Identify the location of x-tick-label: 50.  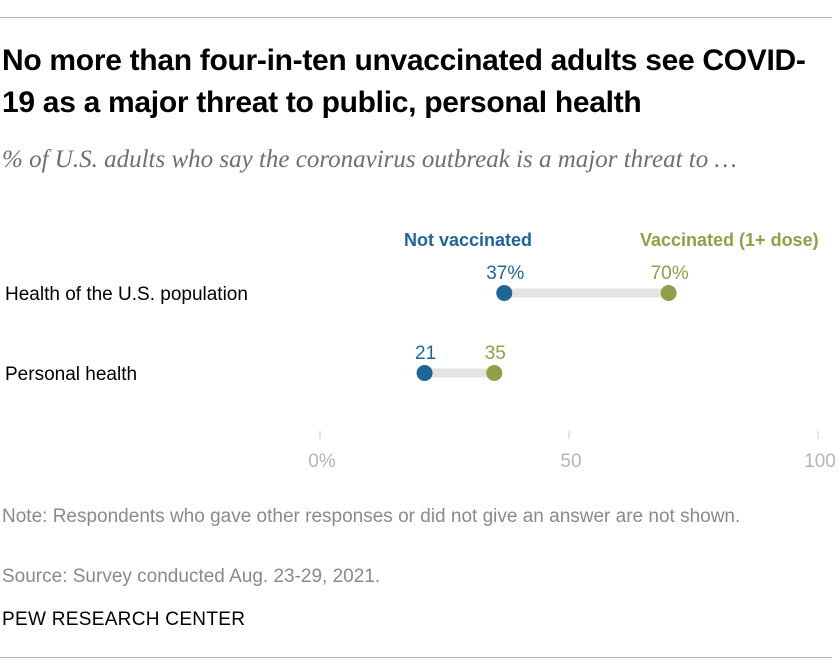
(570, 461).